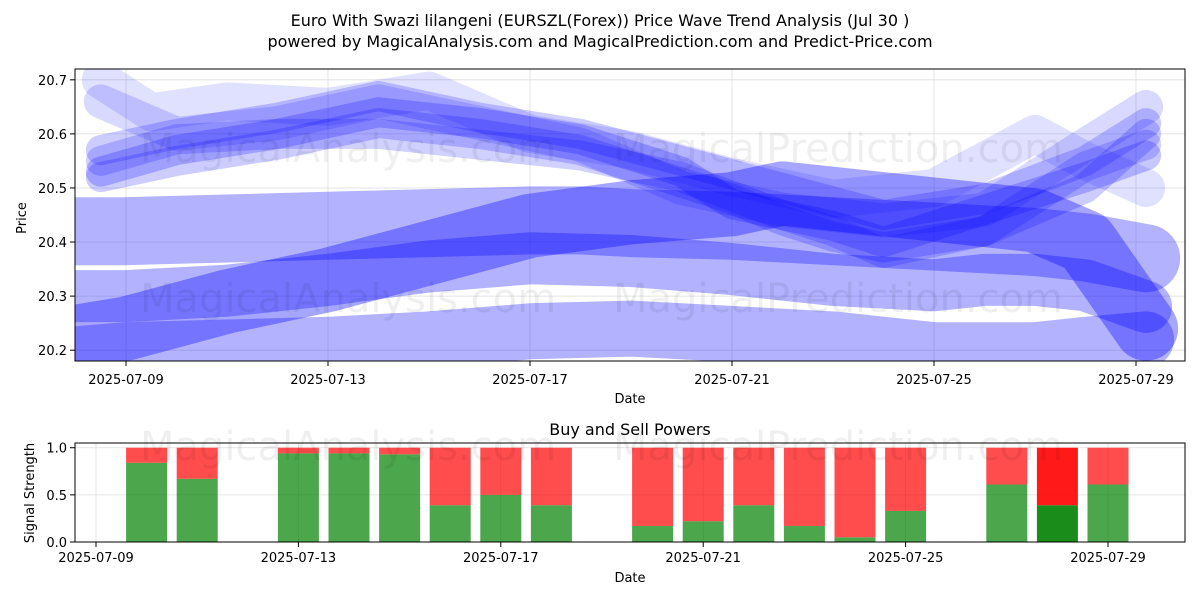  I want to click on bottom-ytick-label: 0.5, so click(56, 496).